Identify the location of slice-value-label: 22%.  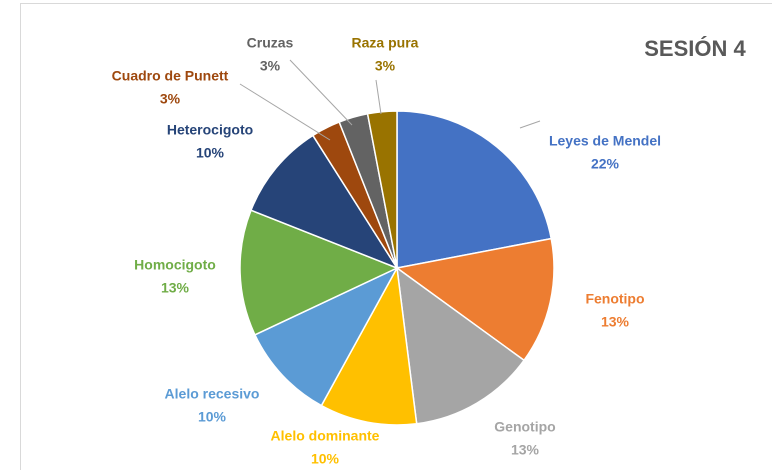
(605, 164).